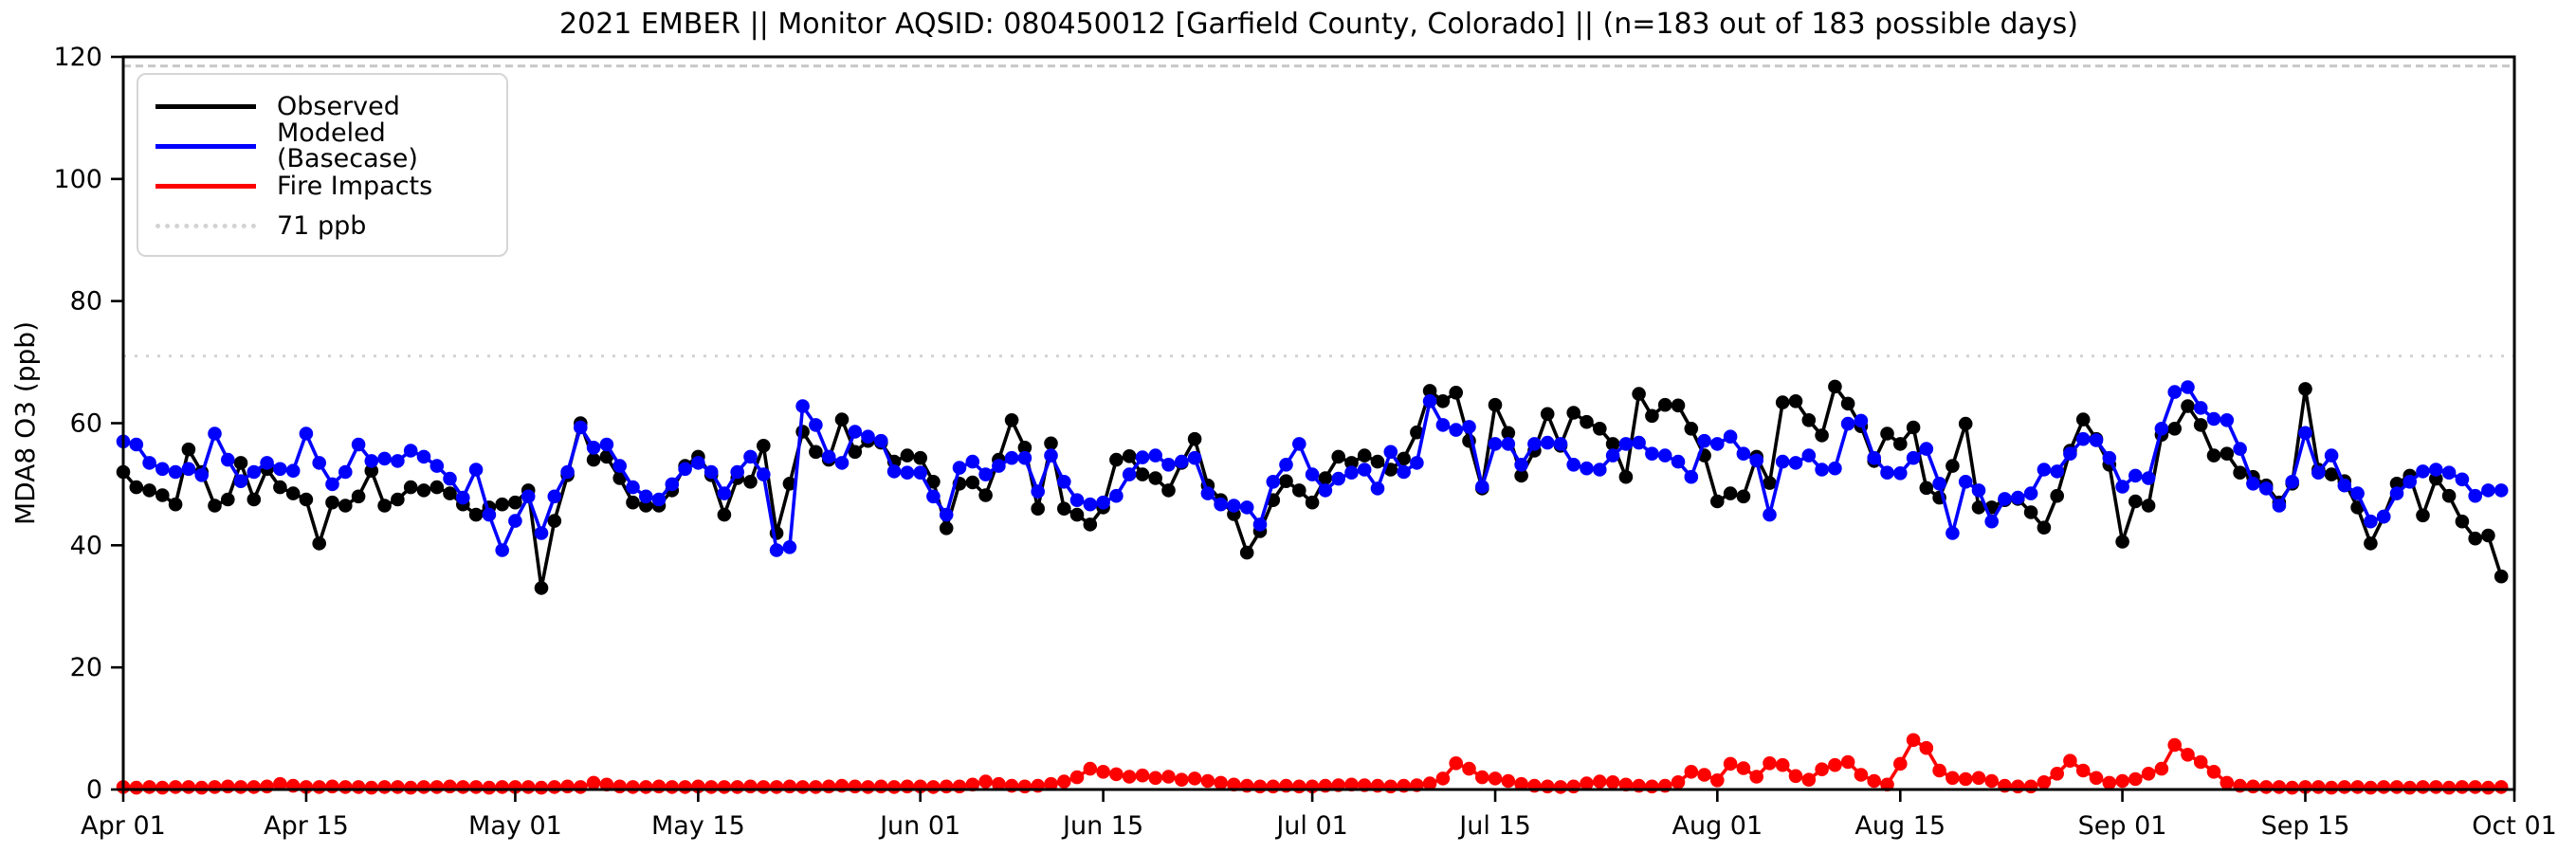  What do you see at coordinates (338, 106) in the screenshot?
I see `legend-item-label: Observed` at bounding box center [338, 106].